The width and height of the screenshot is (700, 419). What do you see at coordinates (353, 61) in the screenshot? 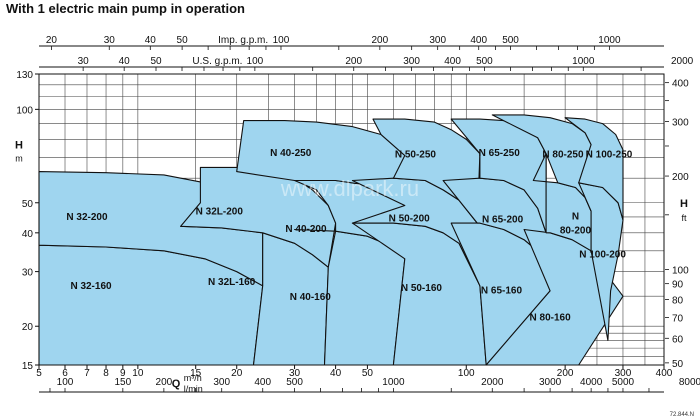
I see `tick-label-us-gpm: 200` at bounding box center [353, 61].